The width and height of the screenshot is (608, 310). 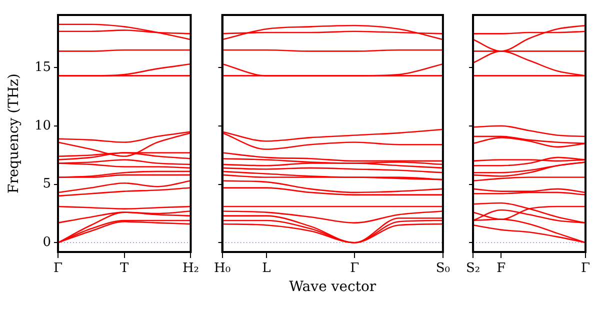 What do you see at coordinates (42, 126) in the screenshot?
I see `y-tick-label: 10` at bounding box center [42, 126].